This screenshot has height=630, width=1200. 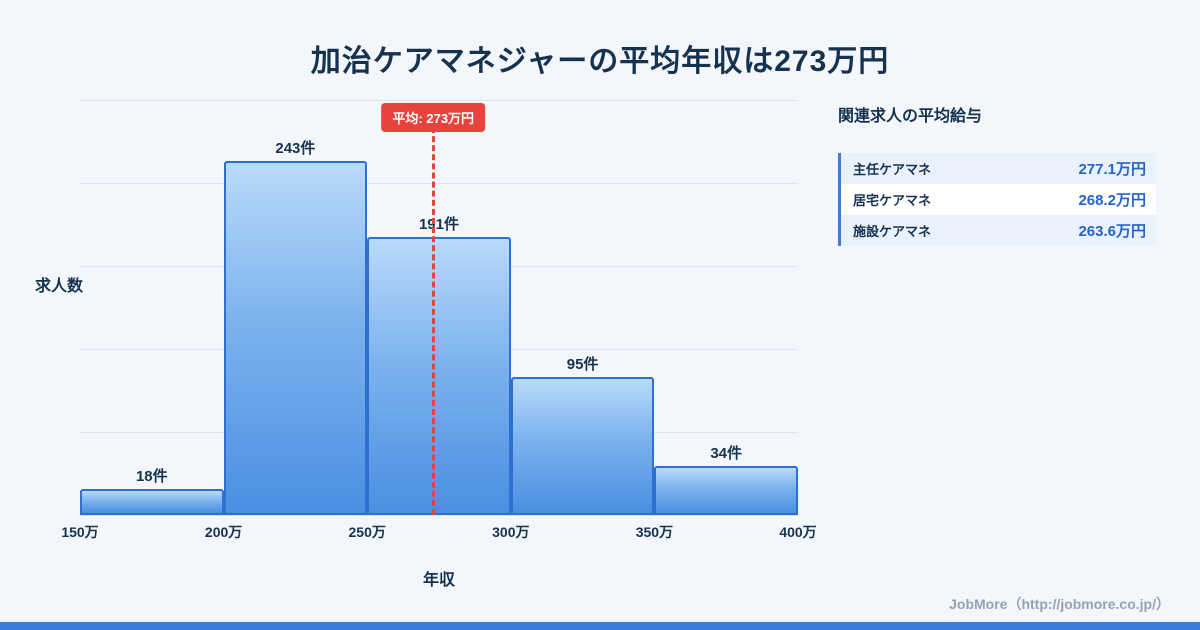 I want to click on histogram-bar: 95件, so click(x=582, y=435).